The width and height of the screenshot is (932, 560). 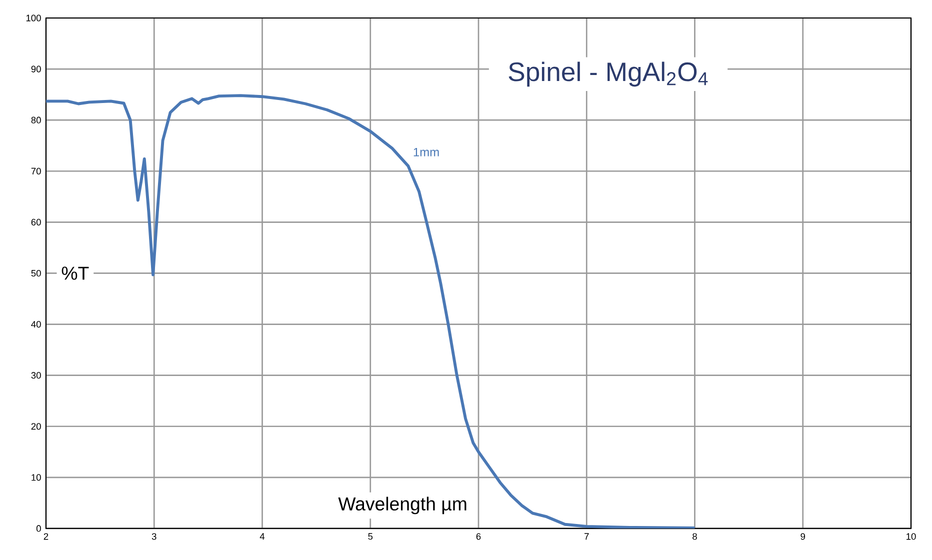 What do you see at coordinates (370, 536) in the screenshot?
I see `x-tick-label: 5` at bounding box center [370, 536].